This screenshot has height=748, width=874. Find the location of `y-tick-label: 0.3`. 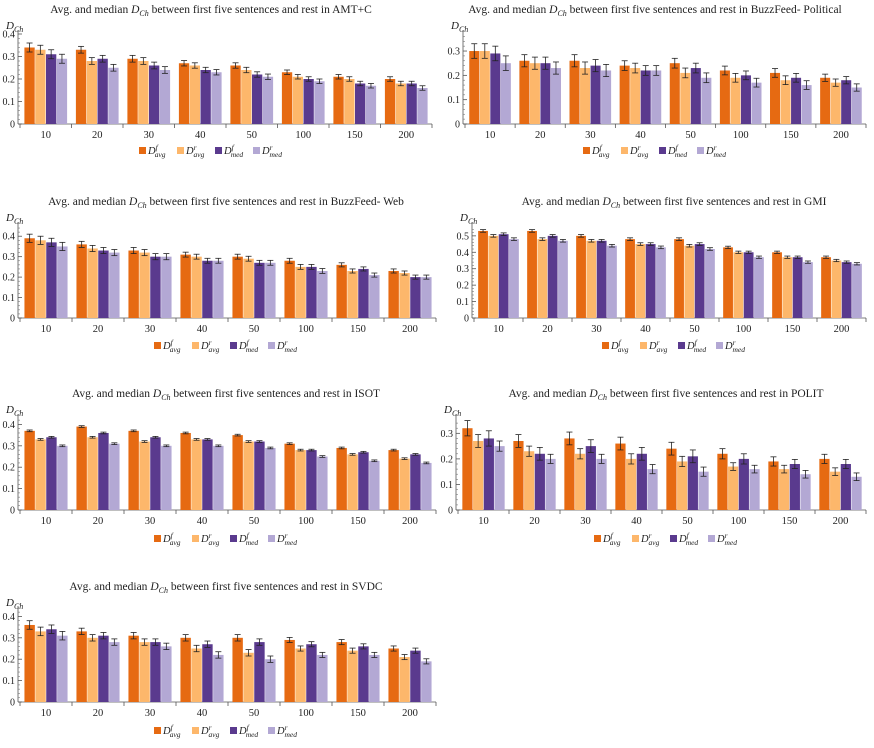

y-tick-label: 0.3 is located at coordinates (9, 446).